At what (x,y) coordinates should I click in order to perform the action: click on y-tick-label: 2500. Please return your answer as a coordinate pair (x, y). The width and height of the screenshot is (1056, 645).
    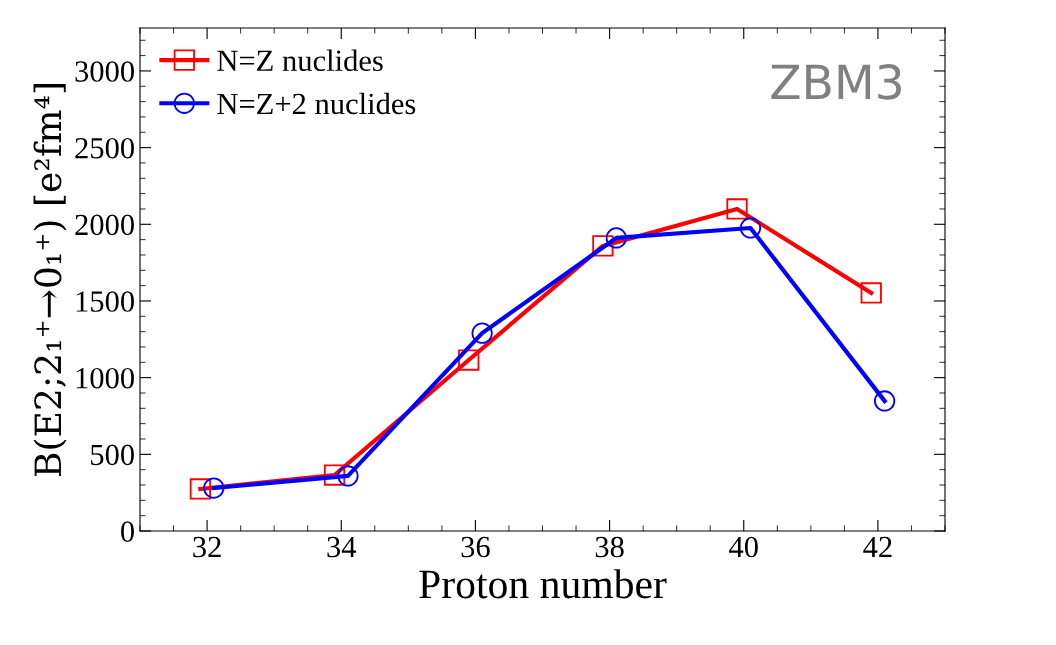
    Looking at the image, I should click on (104, 148).